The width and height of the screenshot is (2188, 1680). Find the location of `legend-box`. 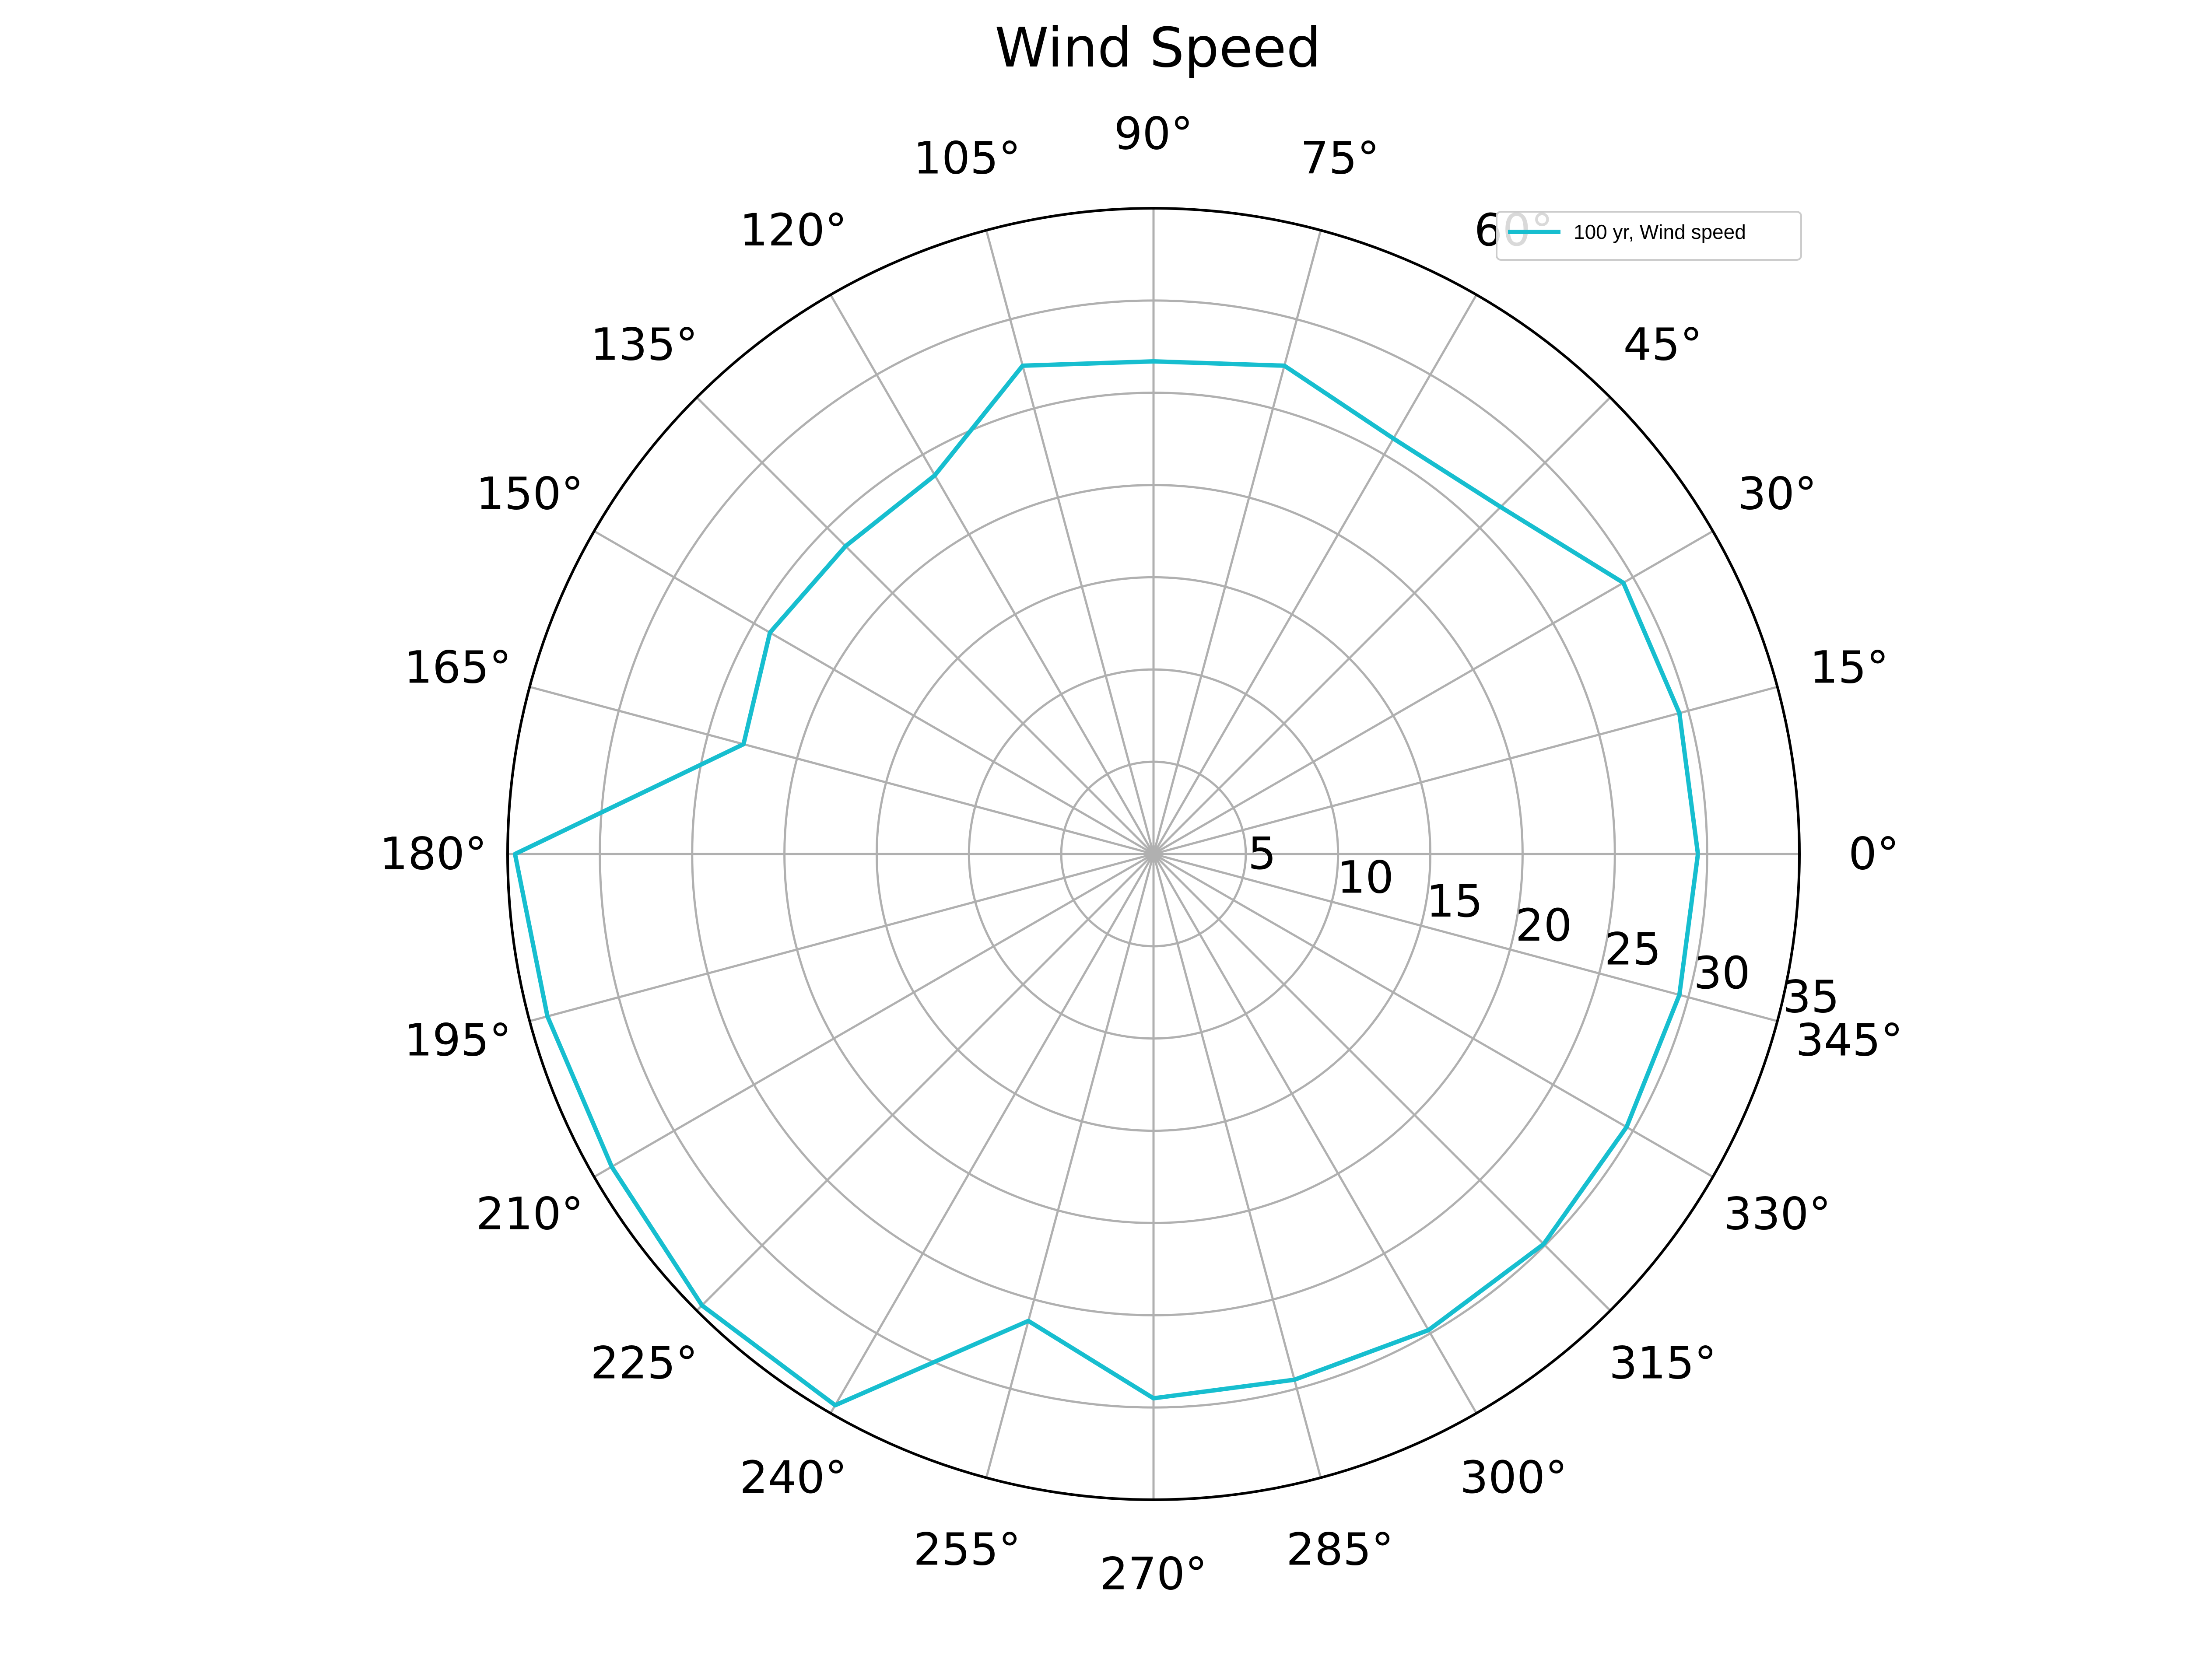

legend-box is located at coordinates (1649, 236).